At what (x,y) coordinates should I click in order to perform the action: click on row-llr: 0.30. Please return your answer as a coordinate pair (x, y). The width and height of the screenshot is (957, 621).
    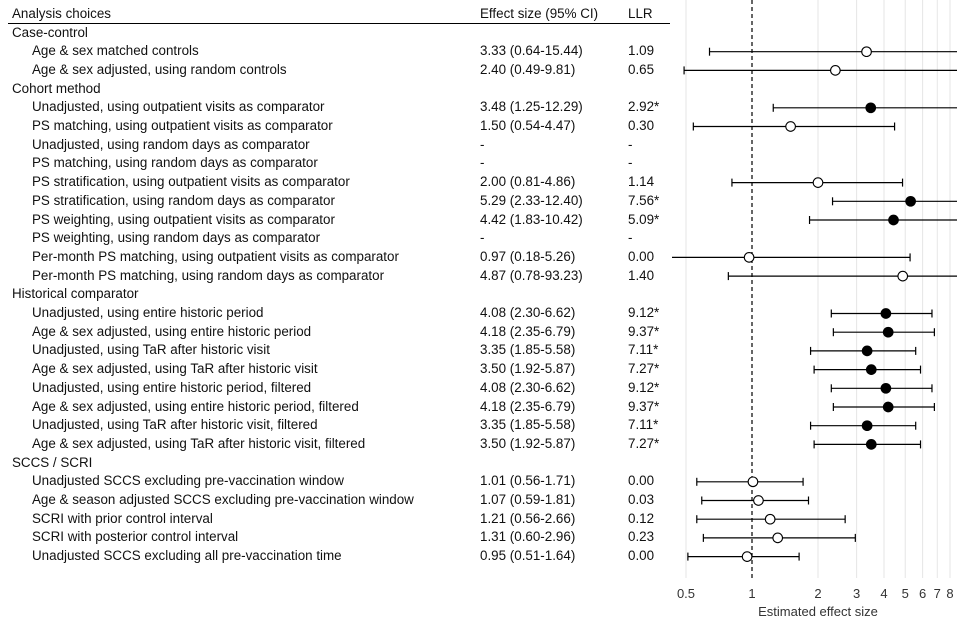
    Looking at the image, I should click on (641, 125).